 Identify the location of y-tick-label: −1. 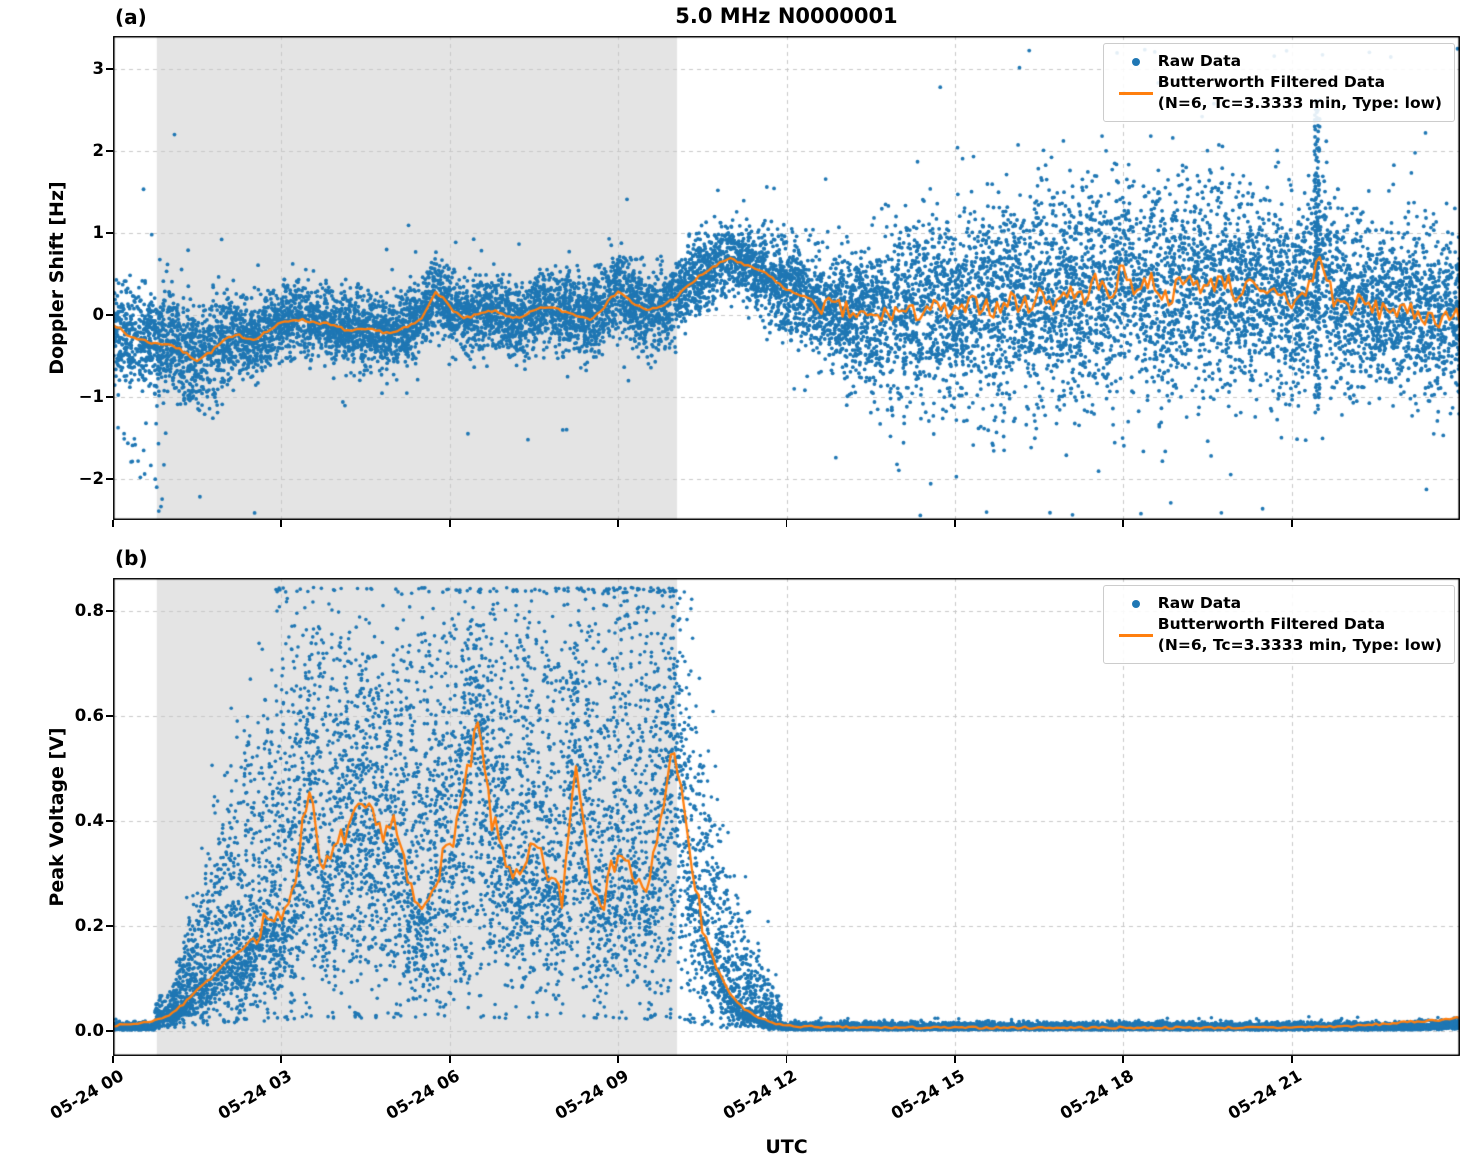
(91, 396).